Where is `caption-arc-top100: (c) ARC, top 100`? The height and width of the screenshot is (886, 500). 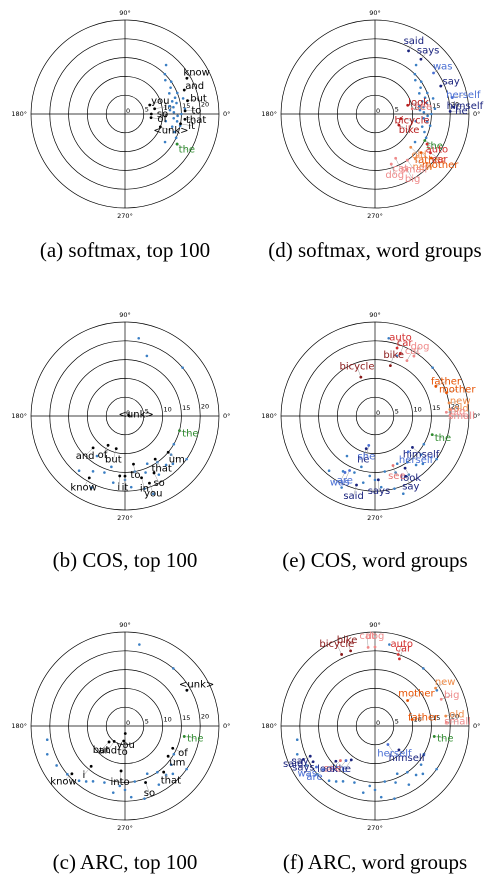
caption-arc-top100: (c) ARC, top 100 is located at coordinates (125, 862).